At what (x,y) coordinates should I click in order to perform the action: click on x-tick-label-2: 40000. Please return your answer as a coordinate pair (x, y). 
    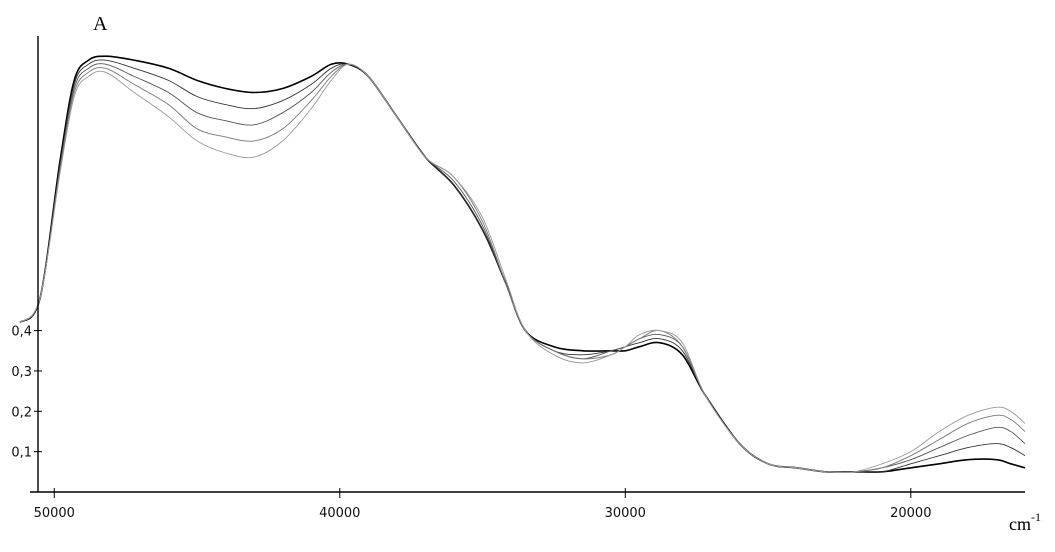
    Looking at the image, I should click on (339, 513).